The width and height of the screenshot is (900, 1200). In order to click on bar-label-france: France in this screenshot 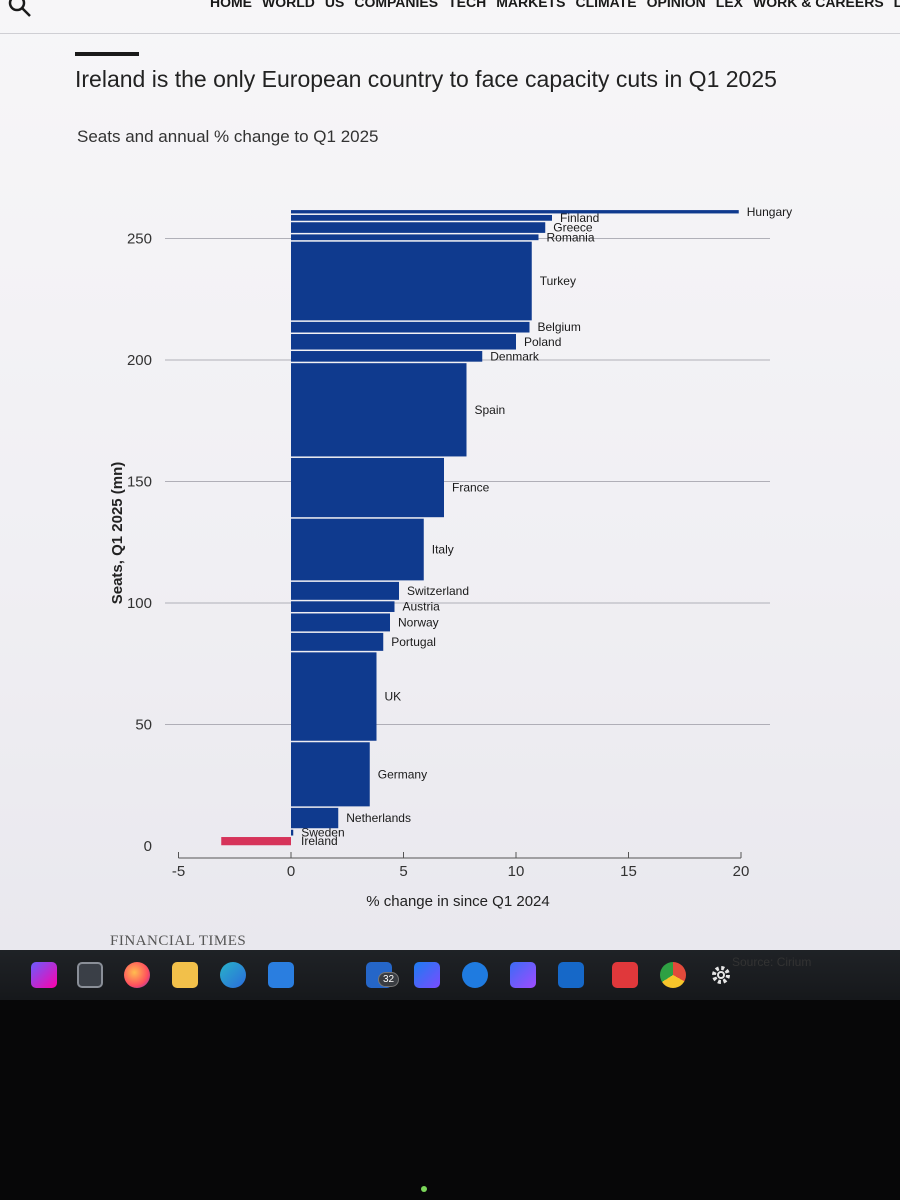, I will do `click(471, 488)`.